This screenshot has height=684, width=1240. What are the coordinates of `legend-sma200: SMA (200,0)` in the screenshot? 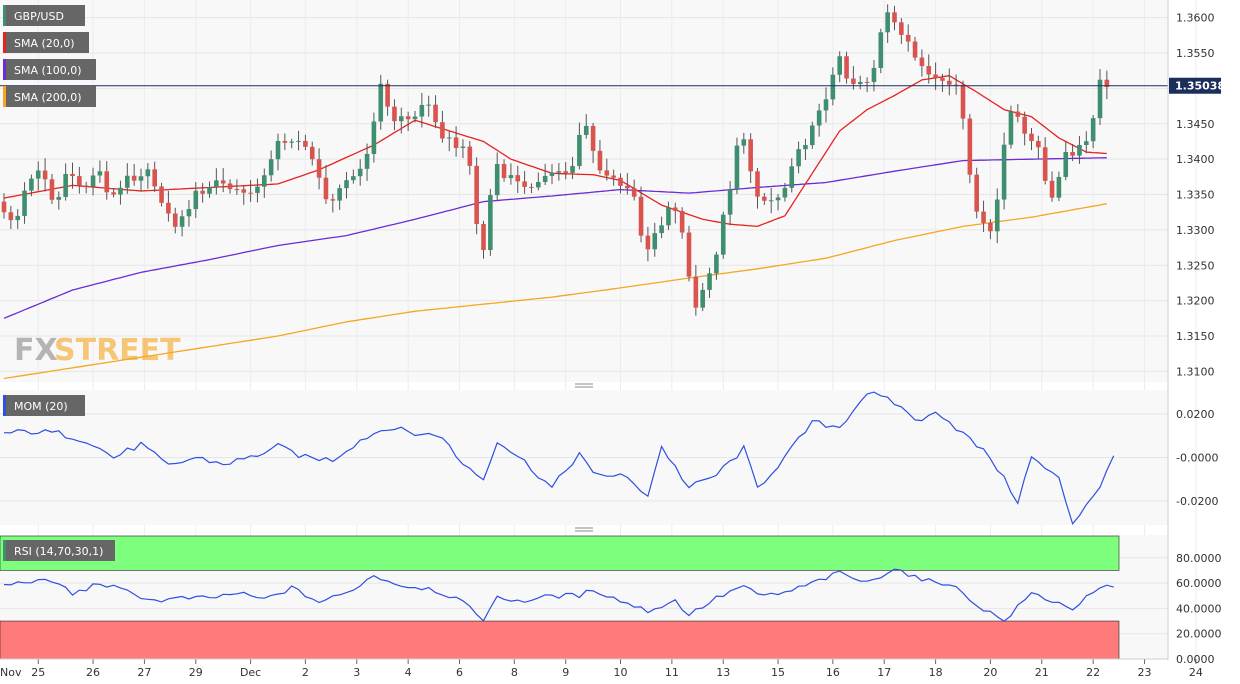 It's located at (49, 96).